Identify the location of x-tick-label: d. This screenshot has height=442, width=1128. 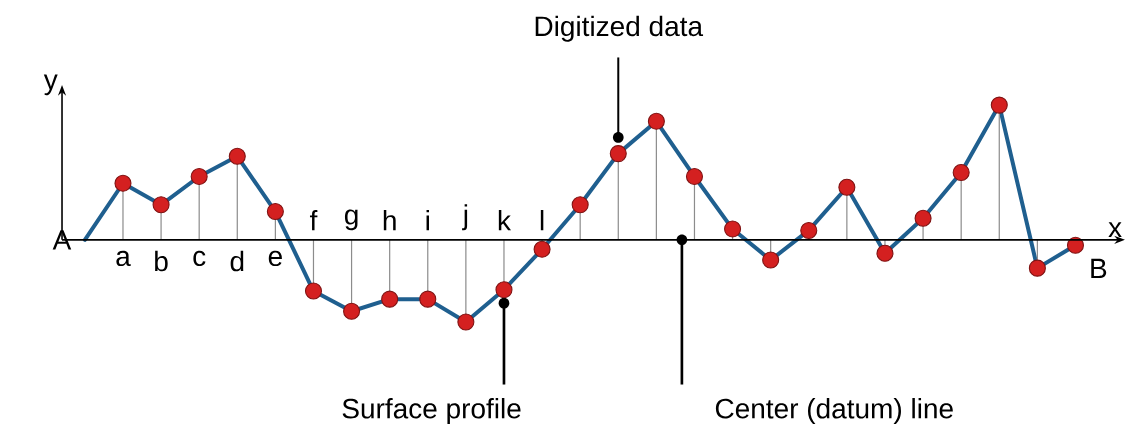
(237, 261).